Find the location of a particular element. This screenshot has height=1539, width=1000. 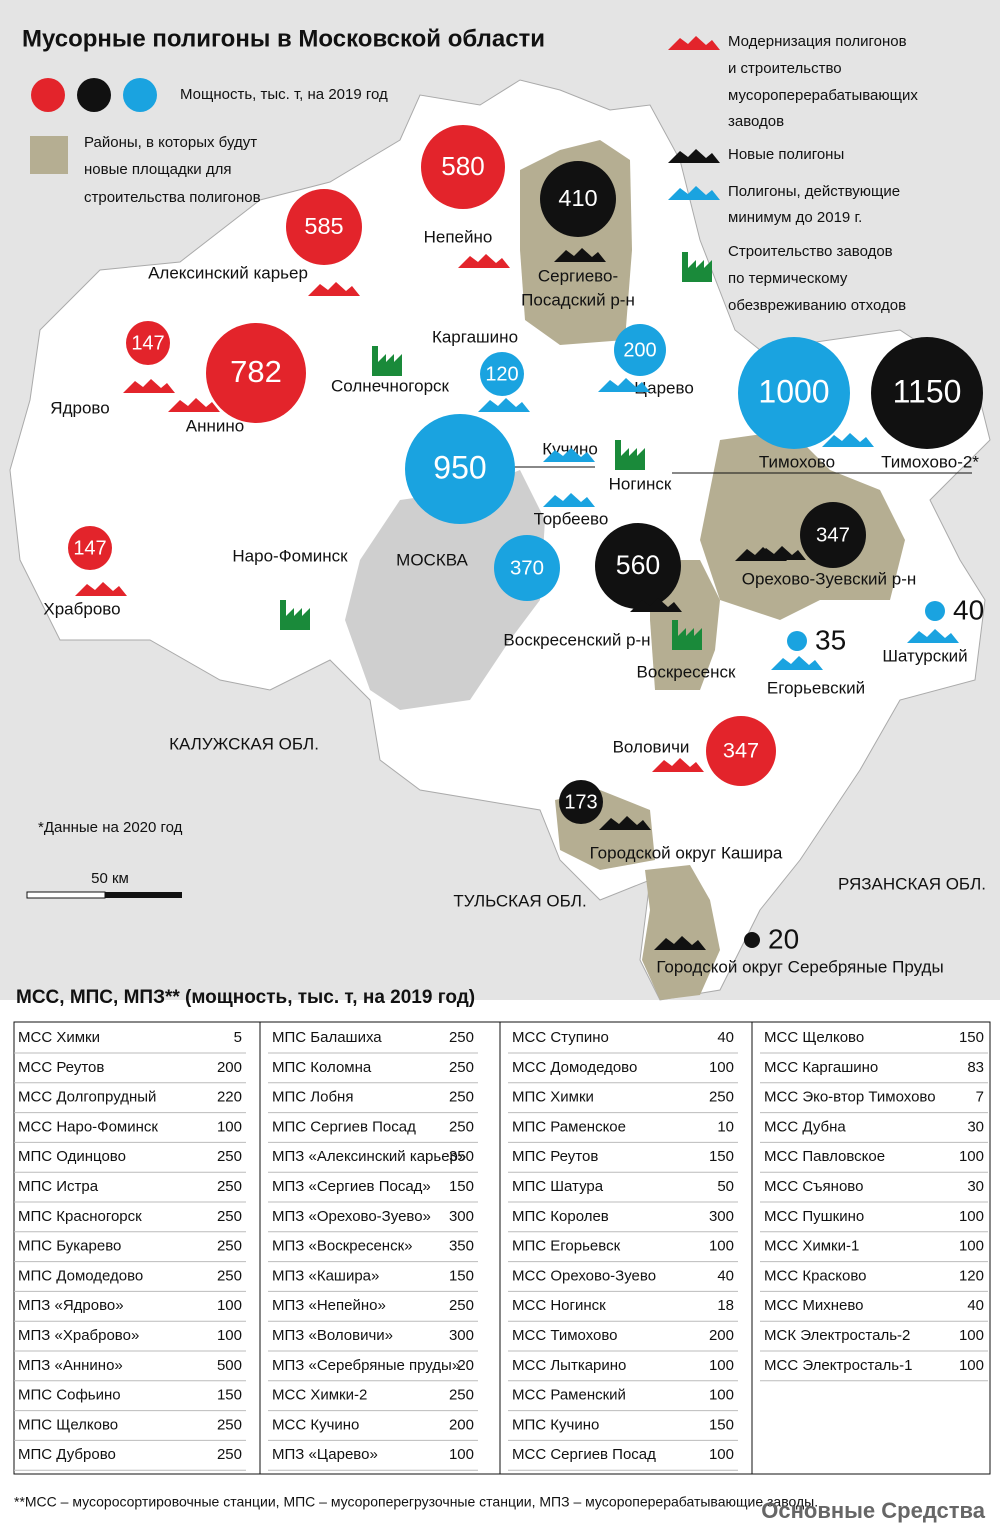

site-name: Егорьевский is located at coordinates (816, 687).